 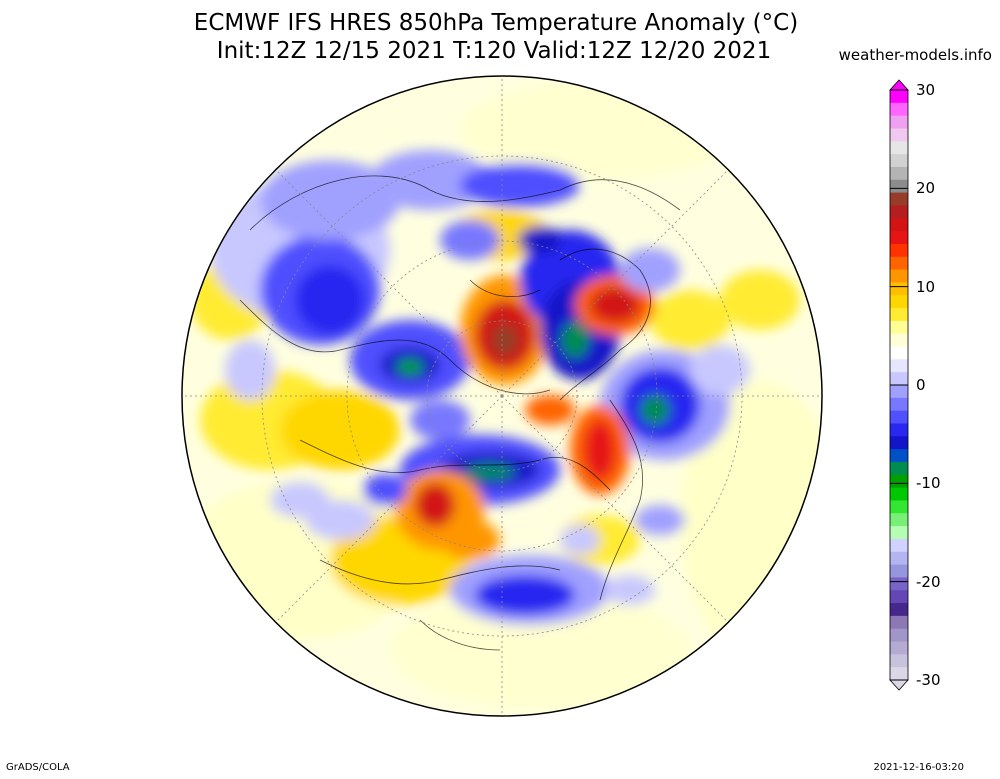 I want to click on colorbar-top-arrow, so click(x=899, y=85).